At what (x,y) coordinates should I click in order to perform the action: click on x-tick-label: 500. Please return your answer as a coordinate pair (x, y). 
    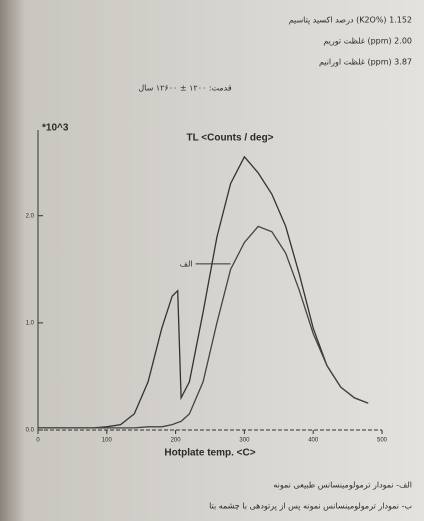
    Looking at the image, I should click on (382, 441).